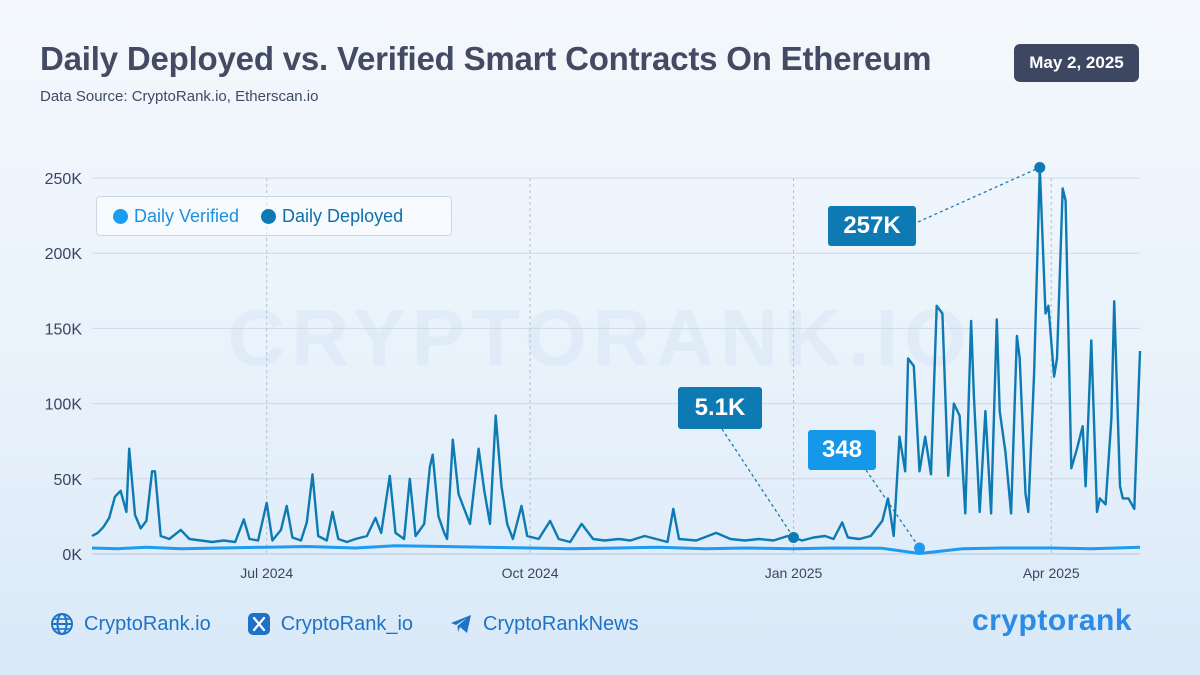  I want to click on legend-item-verified: Daily Verified, so click(176, 216).